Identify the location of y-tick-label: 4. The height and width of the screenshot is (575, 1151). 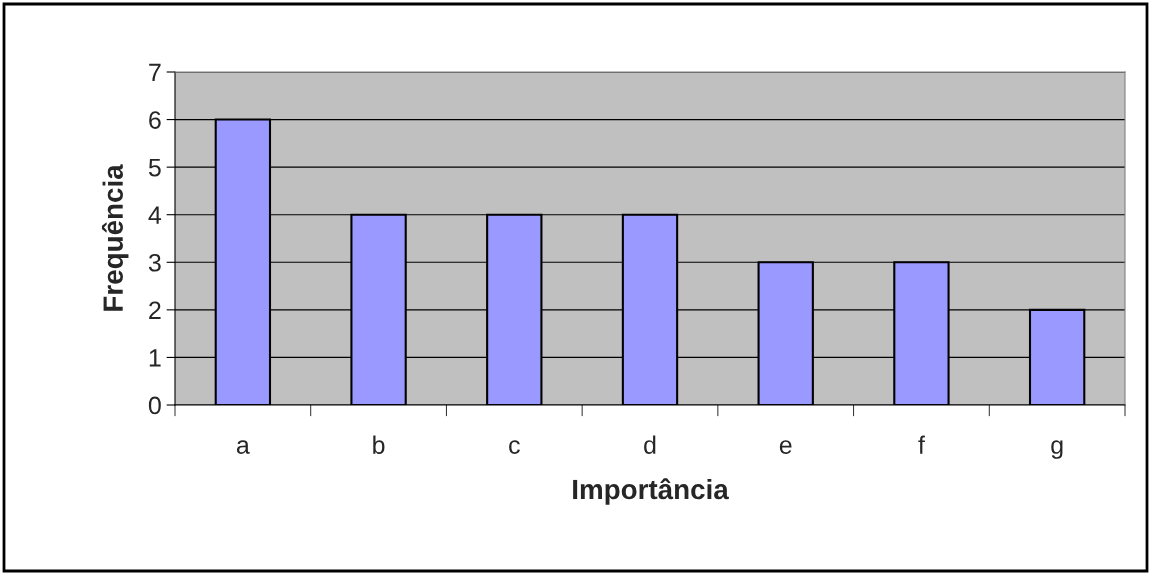
(155, 215).